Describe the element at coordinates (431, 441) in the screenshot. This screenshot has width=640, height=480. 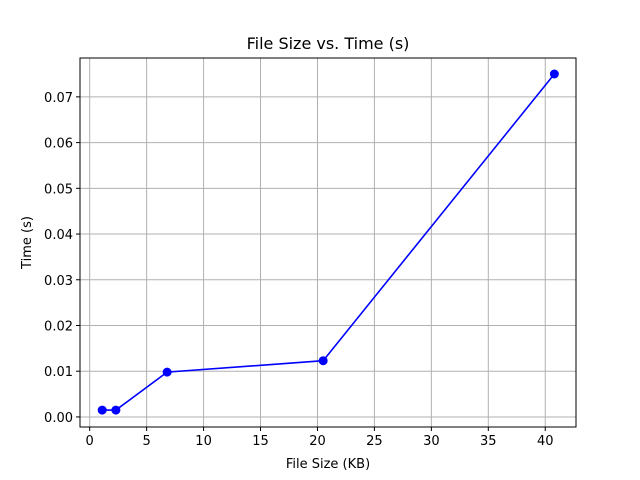
I see `x-tick-label: 30` at that location.